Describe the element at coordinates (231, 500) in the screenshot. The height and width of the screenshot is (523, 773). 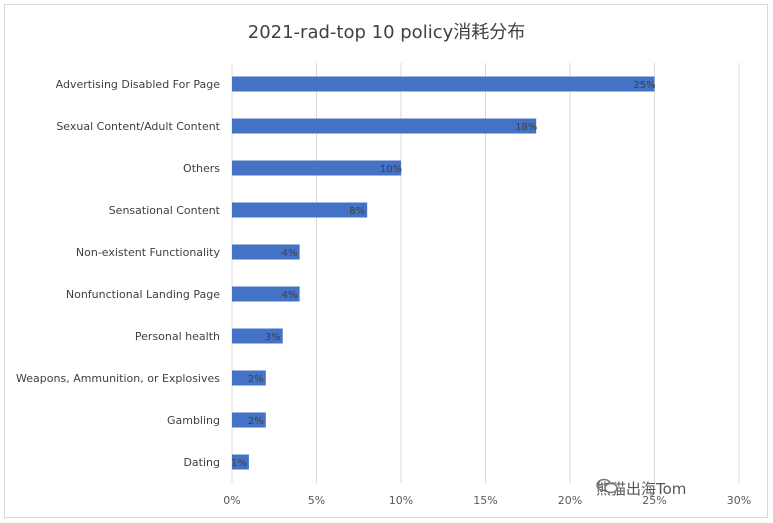
I see `x-tick-label: 0%` at that location.